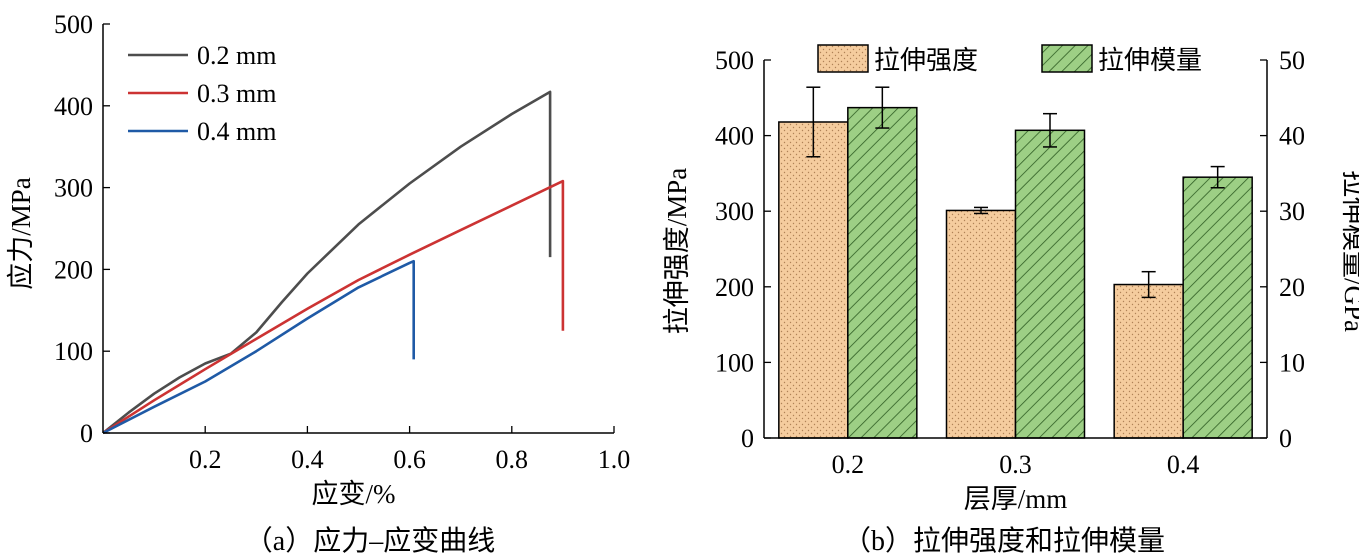  What do you see at coordinates (259, 347) in the screenshot?
I see `series-line-0.4-mm` at bounding box center [259, 347].